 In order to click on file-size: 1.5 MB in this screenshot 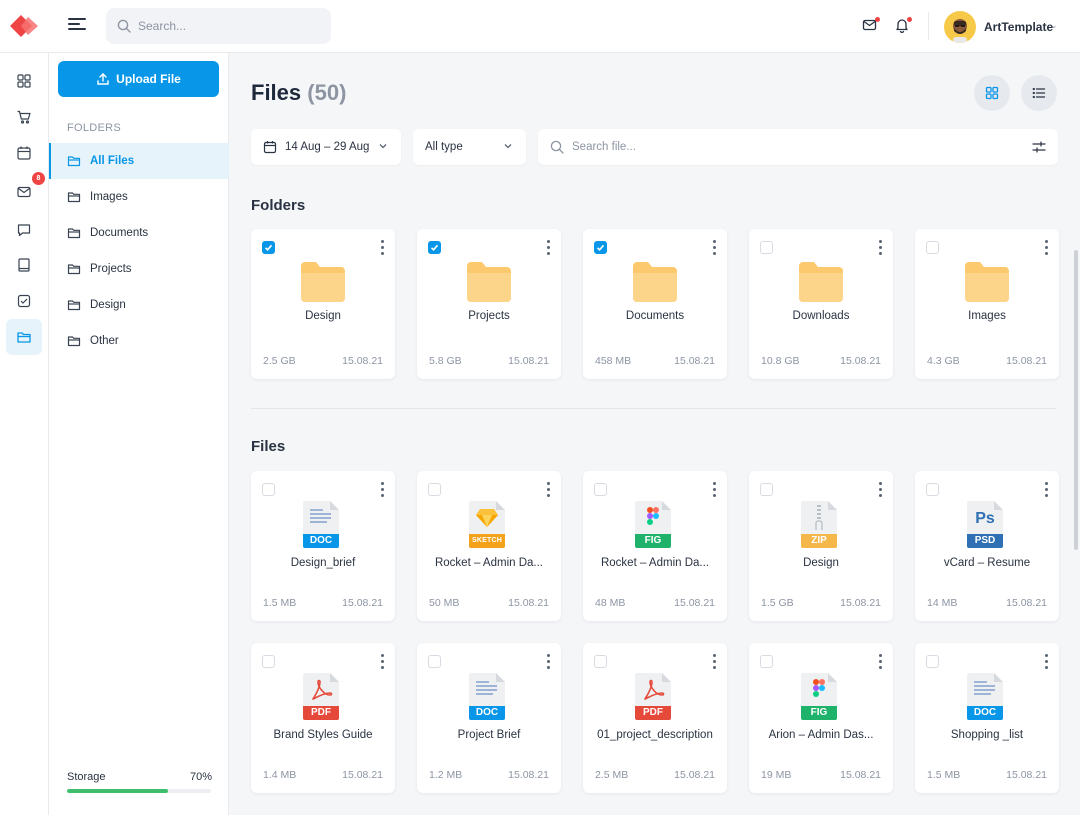, I will do `click(280, 603)`.